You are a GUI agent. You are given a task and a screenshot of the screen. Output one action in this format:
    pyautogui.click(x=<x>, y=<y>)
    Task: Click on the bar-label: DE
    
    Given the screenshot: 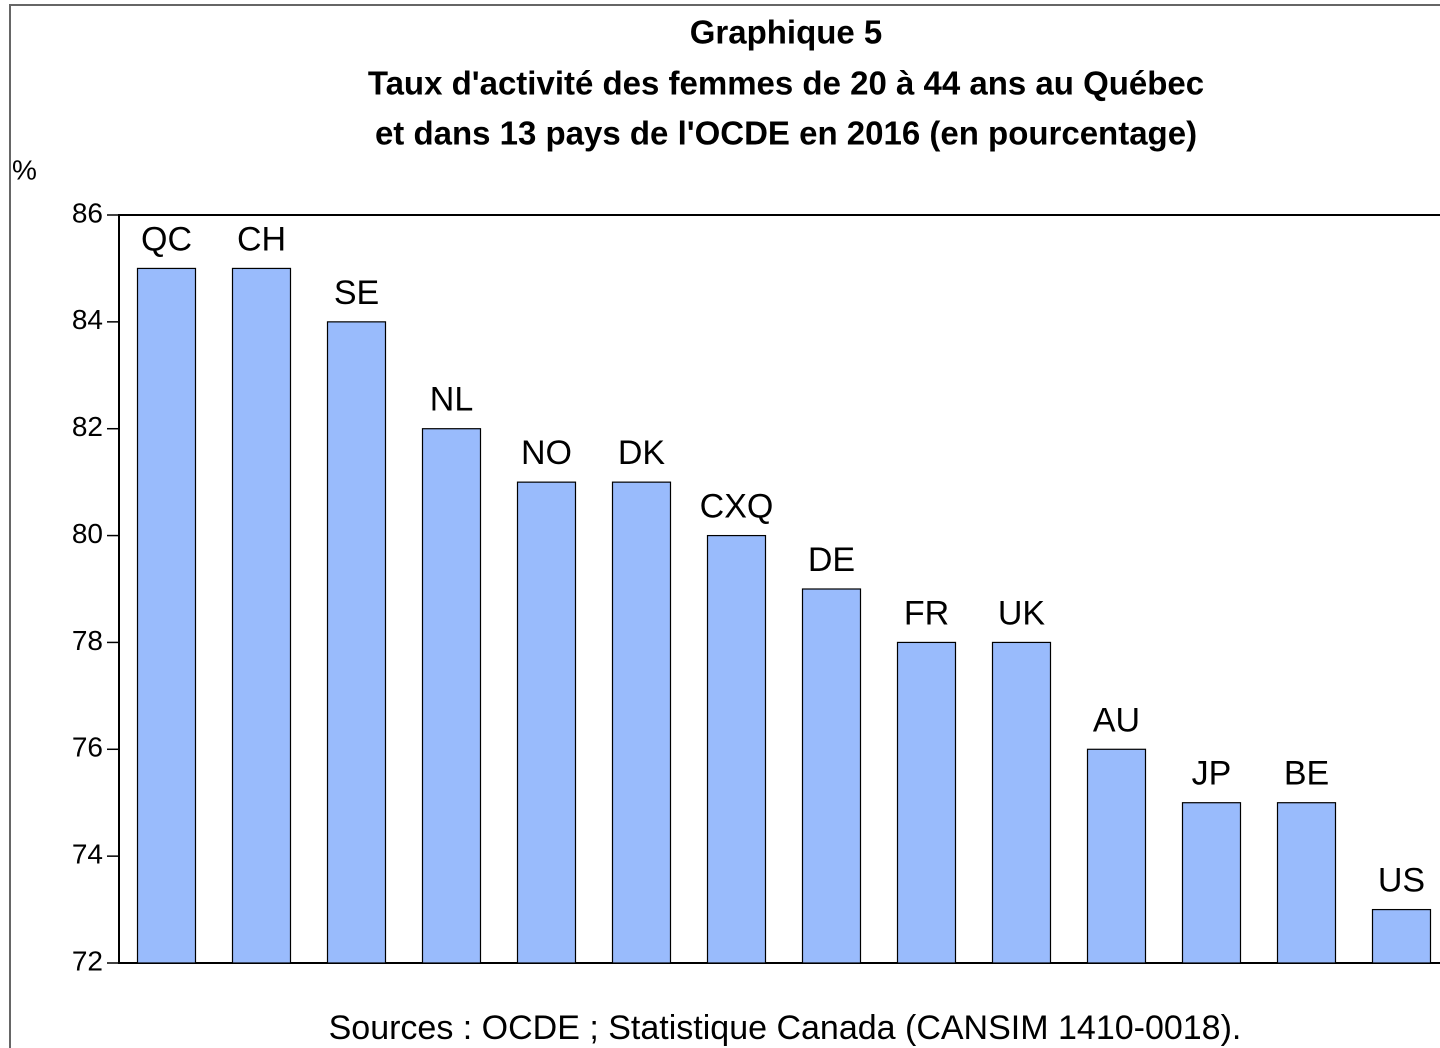 What is the action you would take?
    pyautogui.click(x=831, y=560)
    